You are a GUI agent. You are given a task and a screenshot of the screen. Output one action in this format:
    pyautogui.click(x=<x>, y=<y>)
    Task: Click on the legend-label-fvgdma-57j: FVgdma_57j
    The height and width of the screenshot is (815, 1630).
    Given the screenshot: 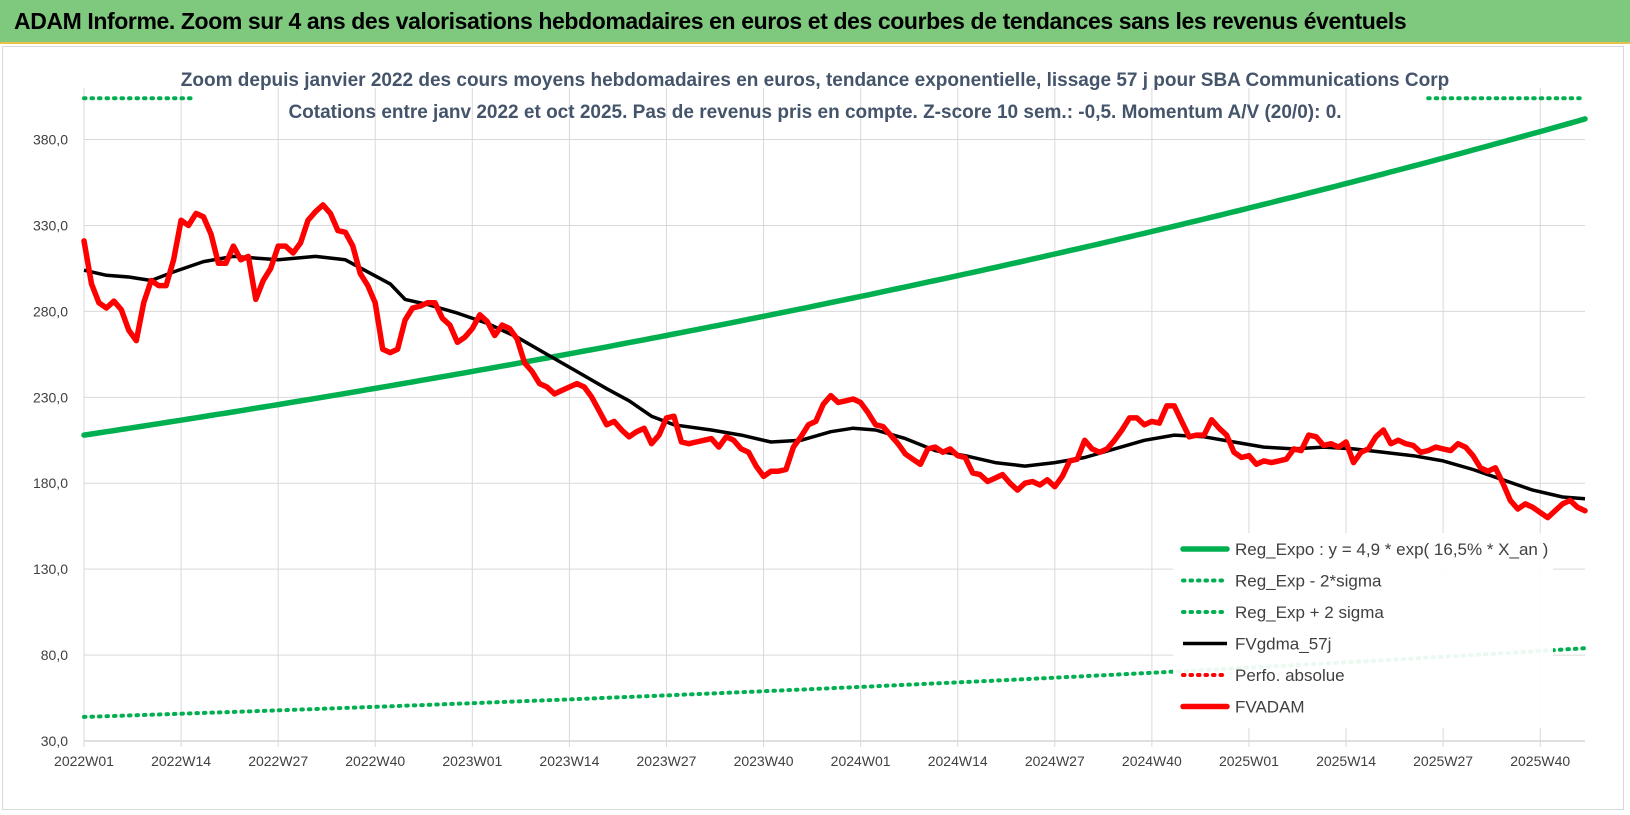 What is the action you would take?
    pyautogui.click(x=1283, y=644)
    